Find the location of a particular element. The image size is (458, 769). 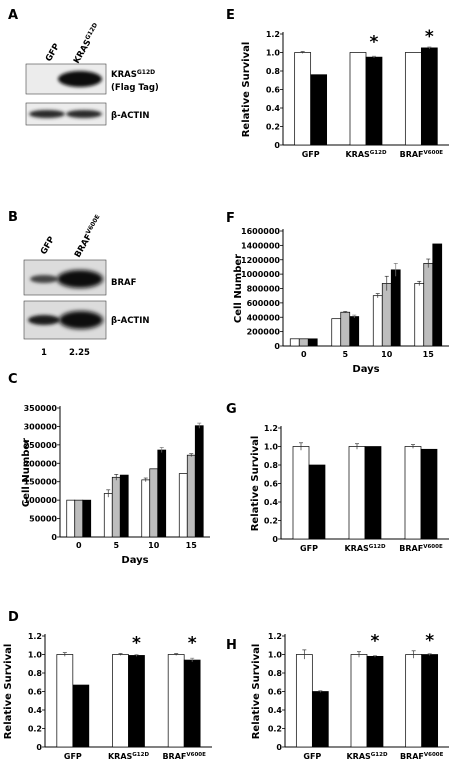

blot-a-kras-band is located at coordinates (80, 79).